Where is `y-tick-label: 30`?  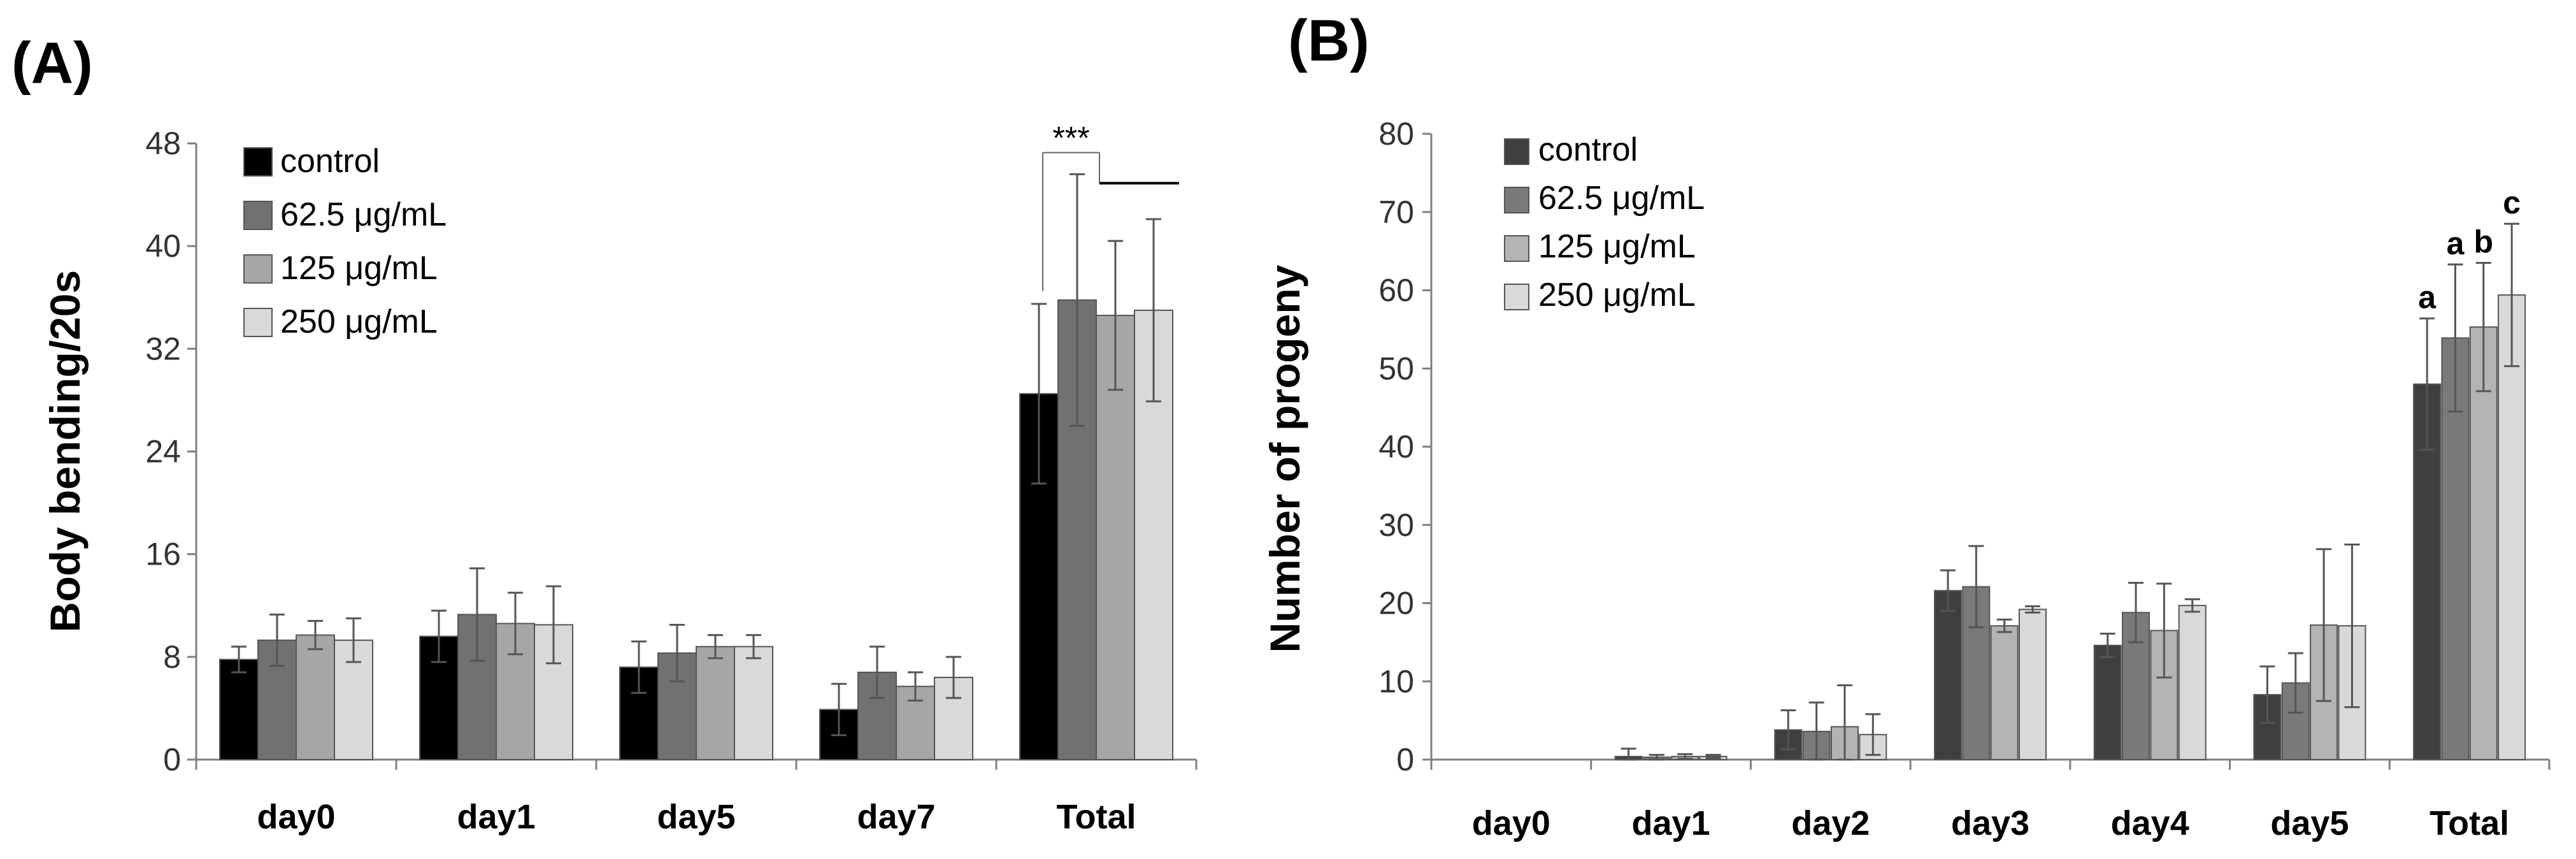 y-tick-label: 30 is located at coordinates (1396, 525).